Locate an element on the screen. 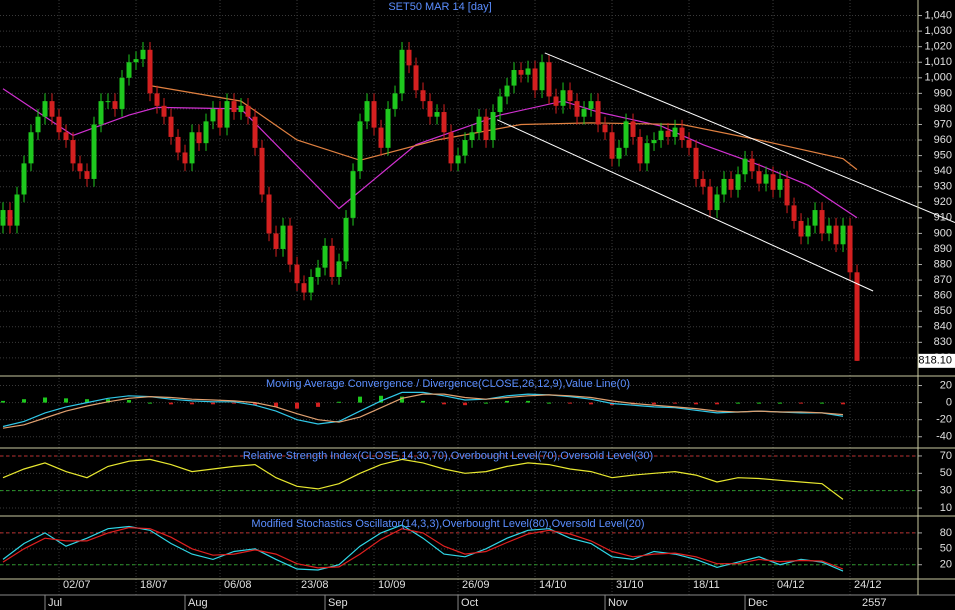  y-tick-label: -40 is located at coordinates (944, 437).